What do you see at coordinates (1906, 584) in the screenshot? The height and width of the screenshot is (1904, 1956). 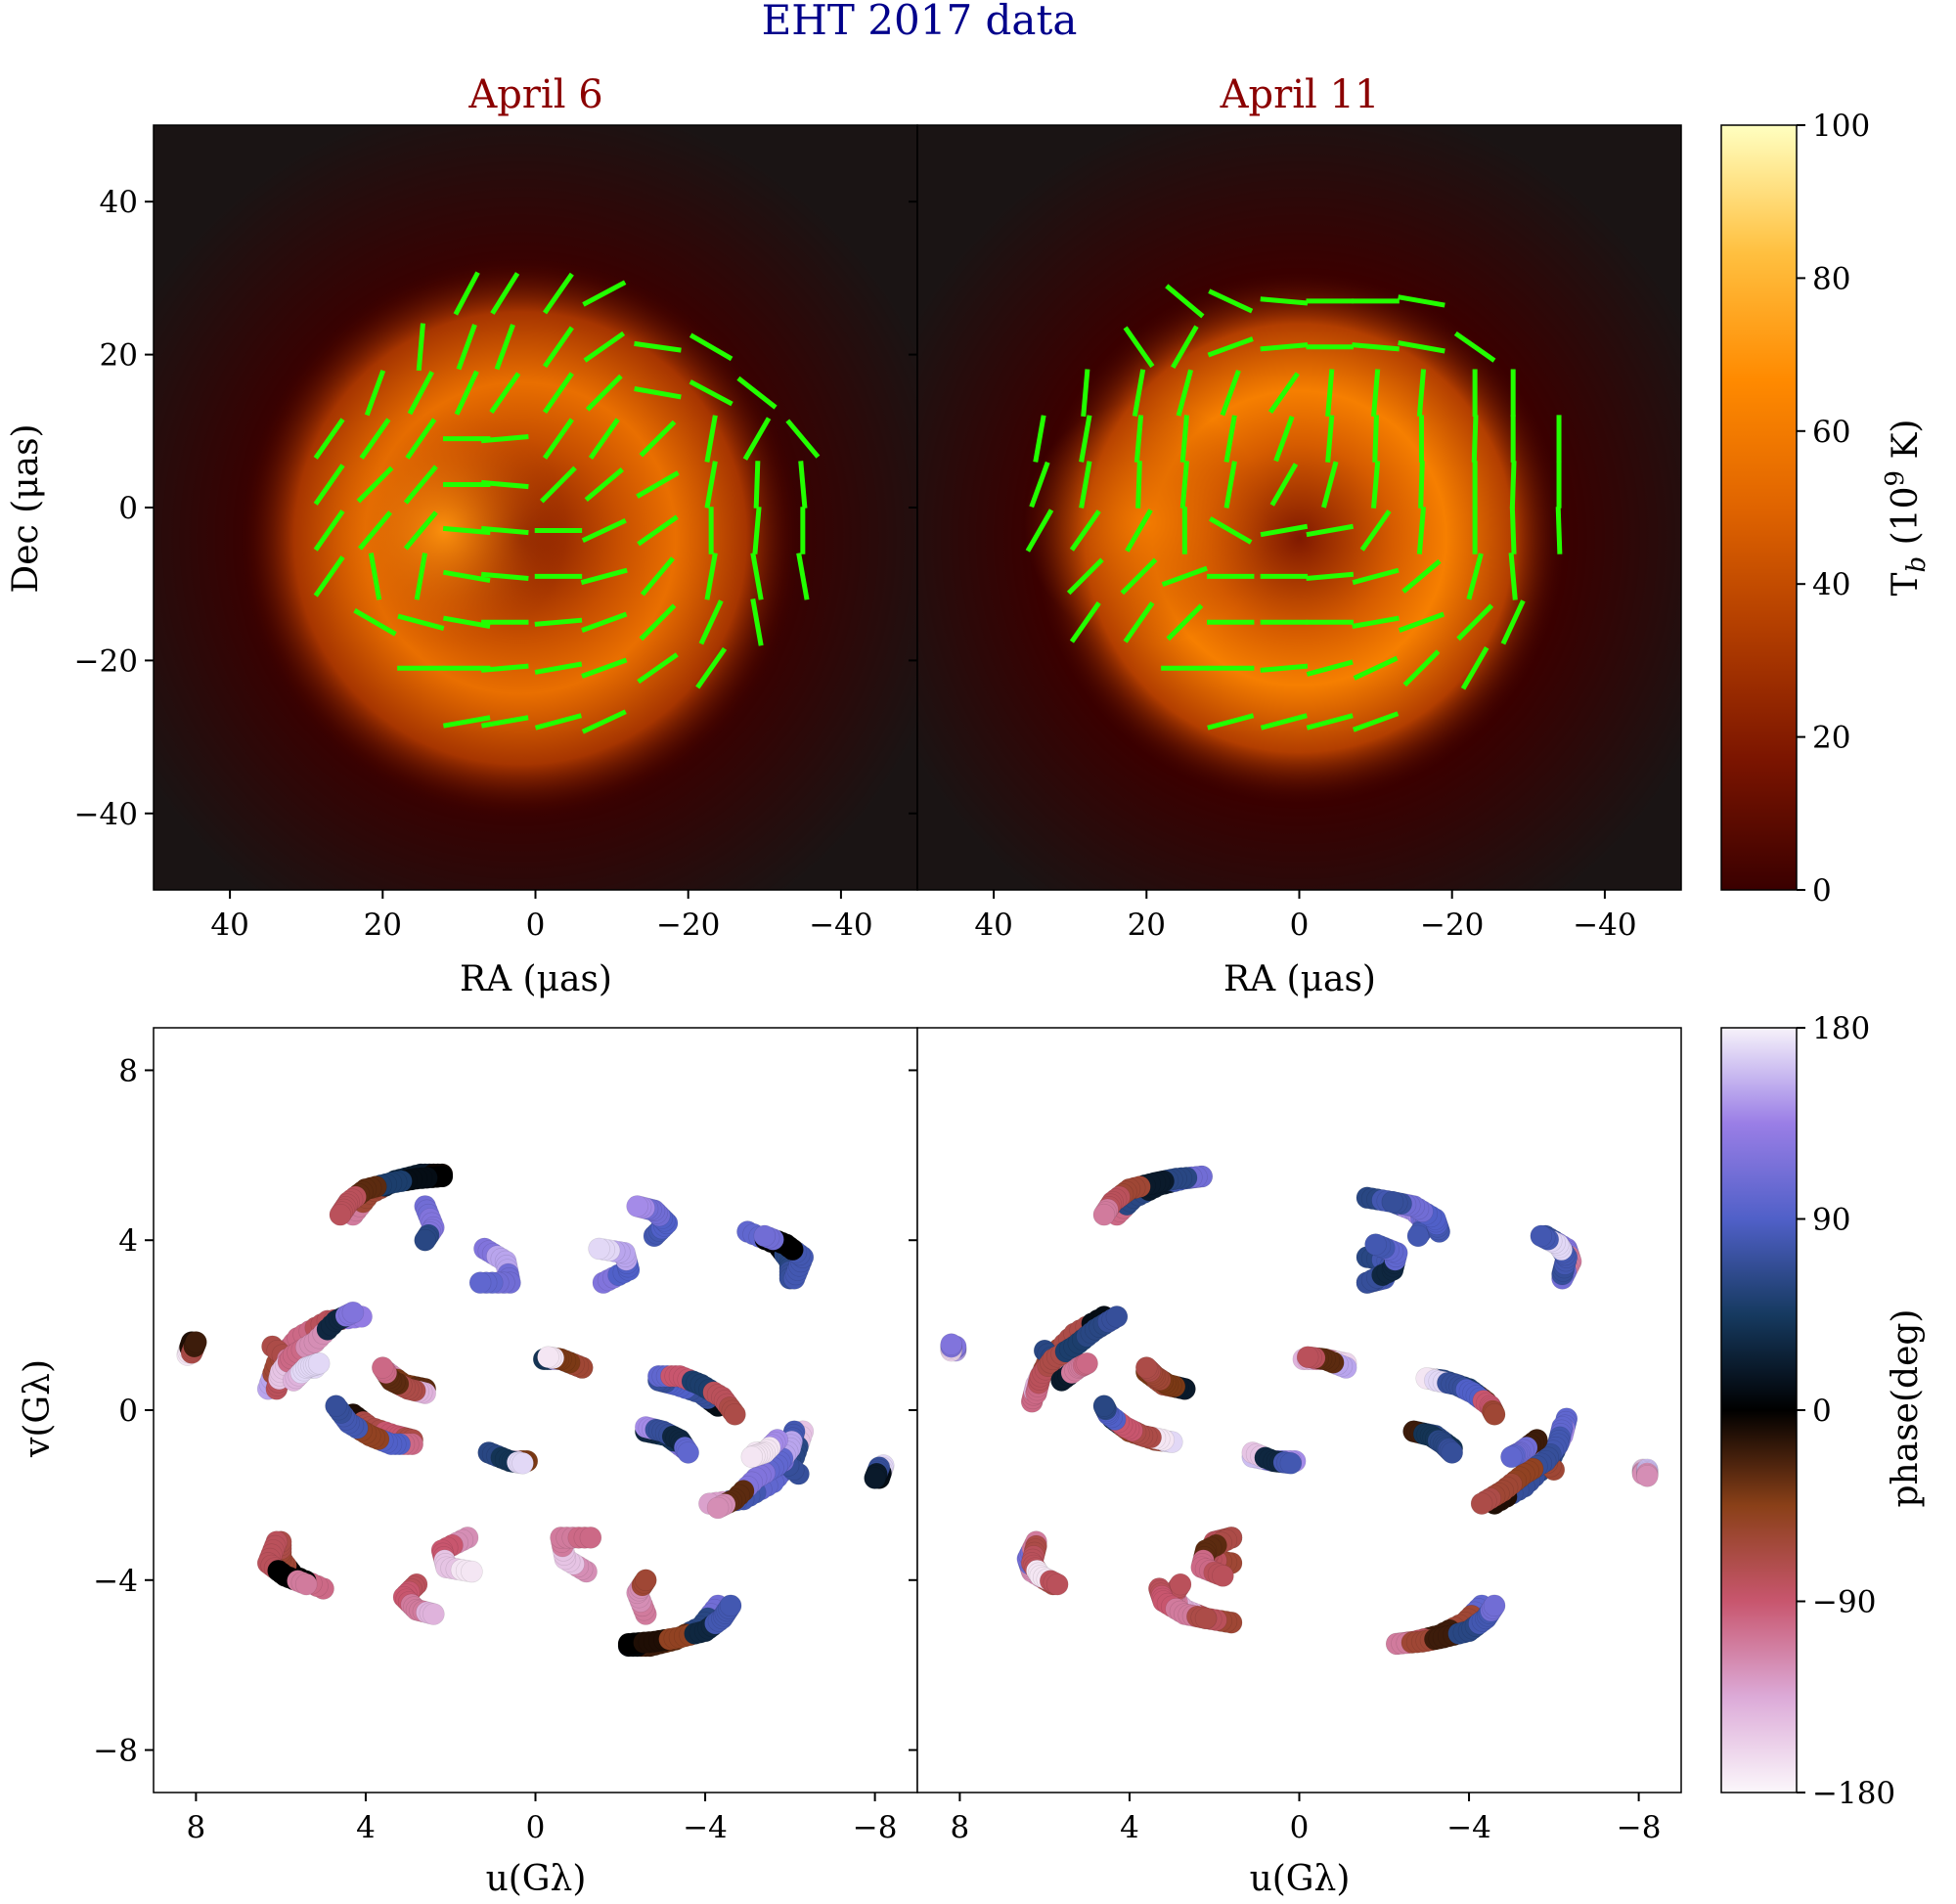 I see `colorbar-label-brightness-symbol: T` at bounding box center [1906, 584].